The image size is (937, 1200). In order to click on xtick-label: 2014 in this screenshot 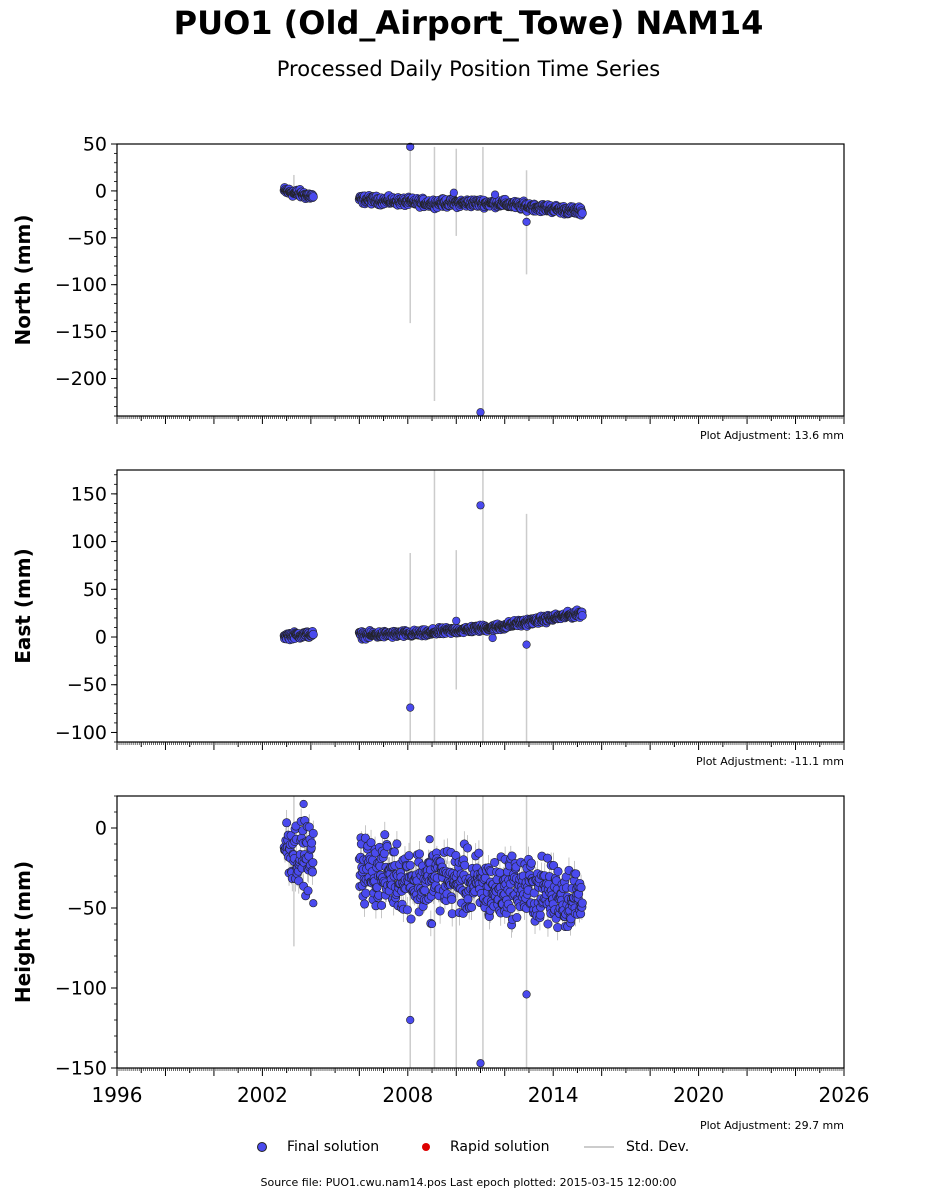, I will do `click(553, 1095)`.